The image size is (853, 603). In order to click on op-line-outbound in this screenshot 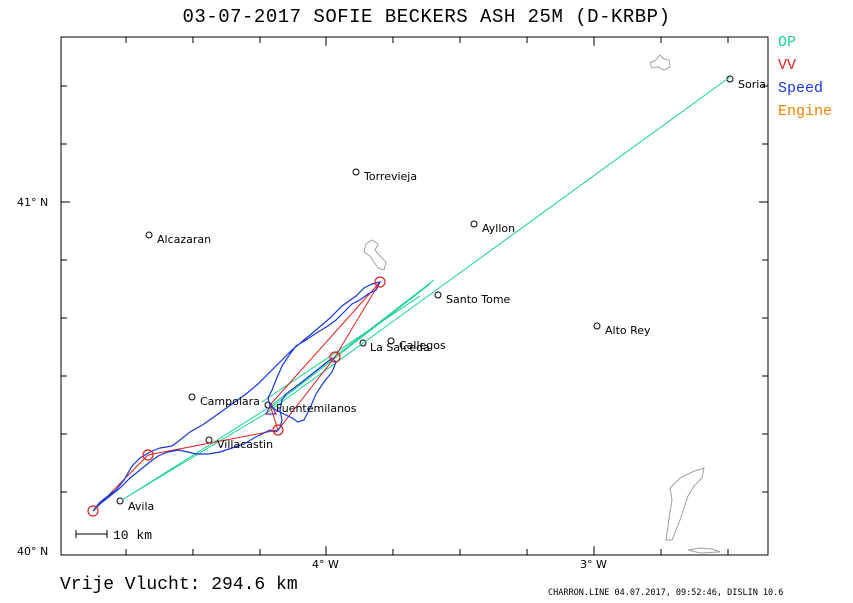, I will do `click(278, 390)`.